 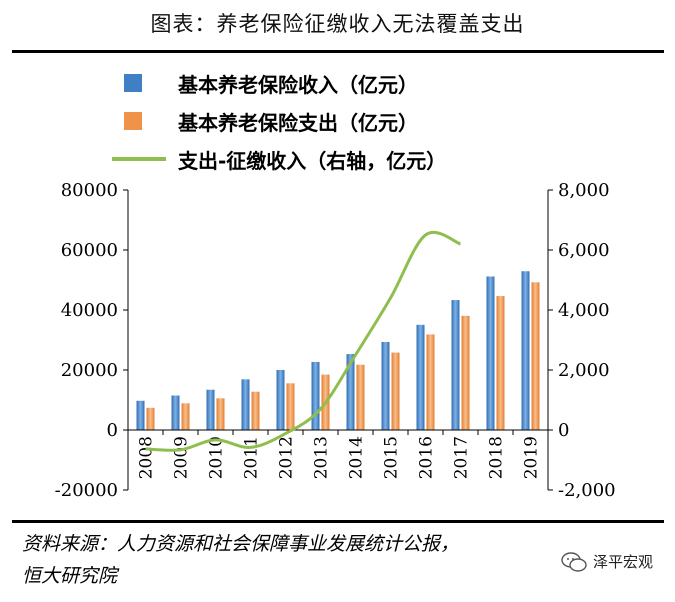 I want to click on legend-label-expense: 基本养老保险支出（亿元）, so click(x=298, y=122).